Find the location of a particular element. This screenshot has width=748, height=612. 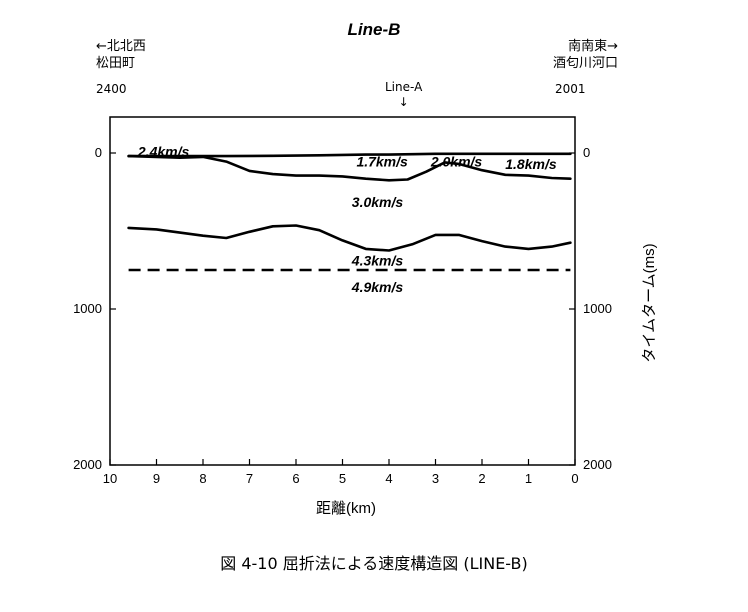

x-tick-label: 2 is located at coordinates (481, 478).